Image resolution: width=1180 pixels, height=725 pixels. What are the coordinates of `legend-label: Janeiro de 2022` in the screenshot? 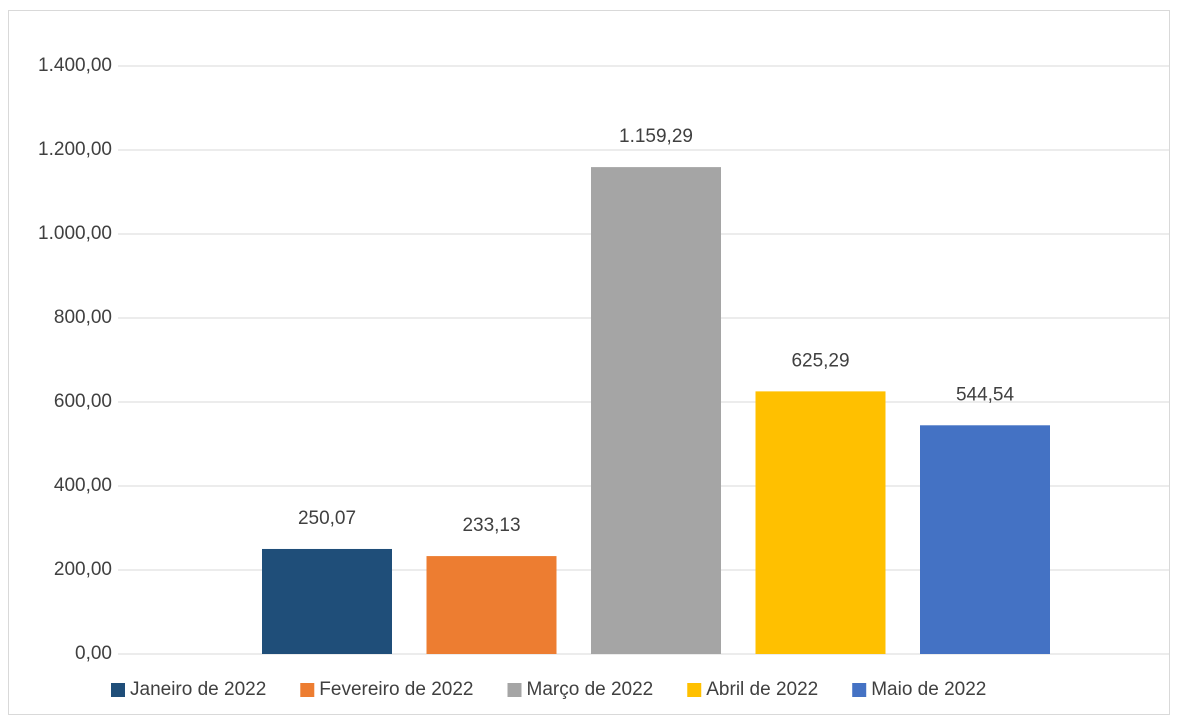 It's located at (198, 689).